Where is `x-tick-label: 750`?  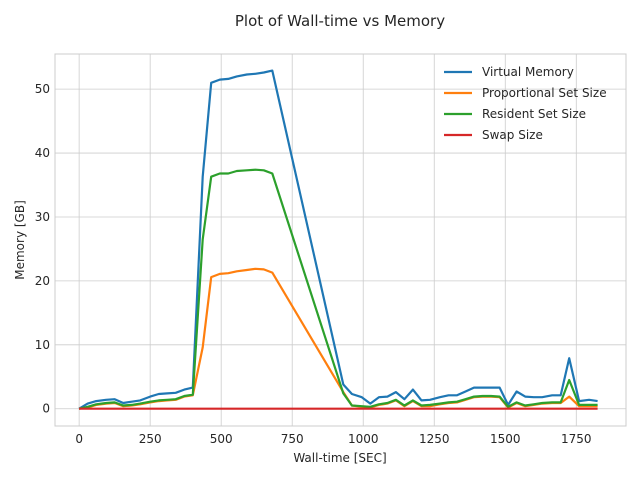
x-tick-label: 750 is located at coordinates (292, 439).